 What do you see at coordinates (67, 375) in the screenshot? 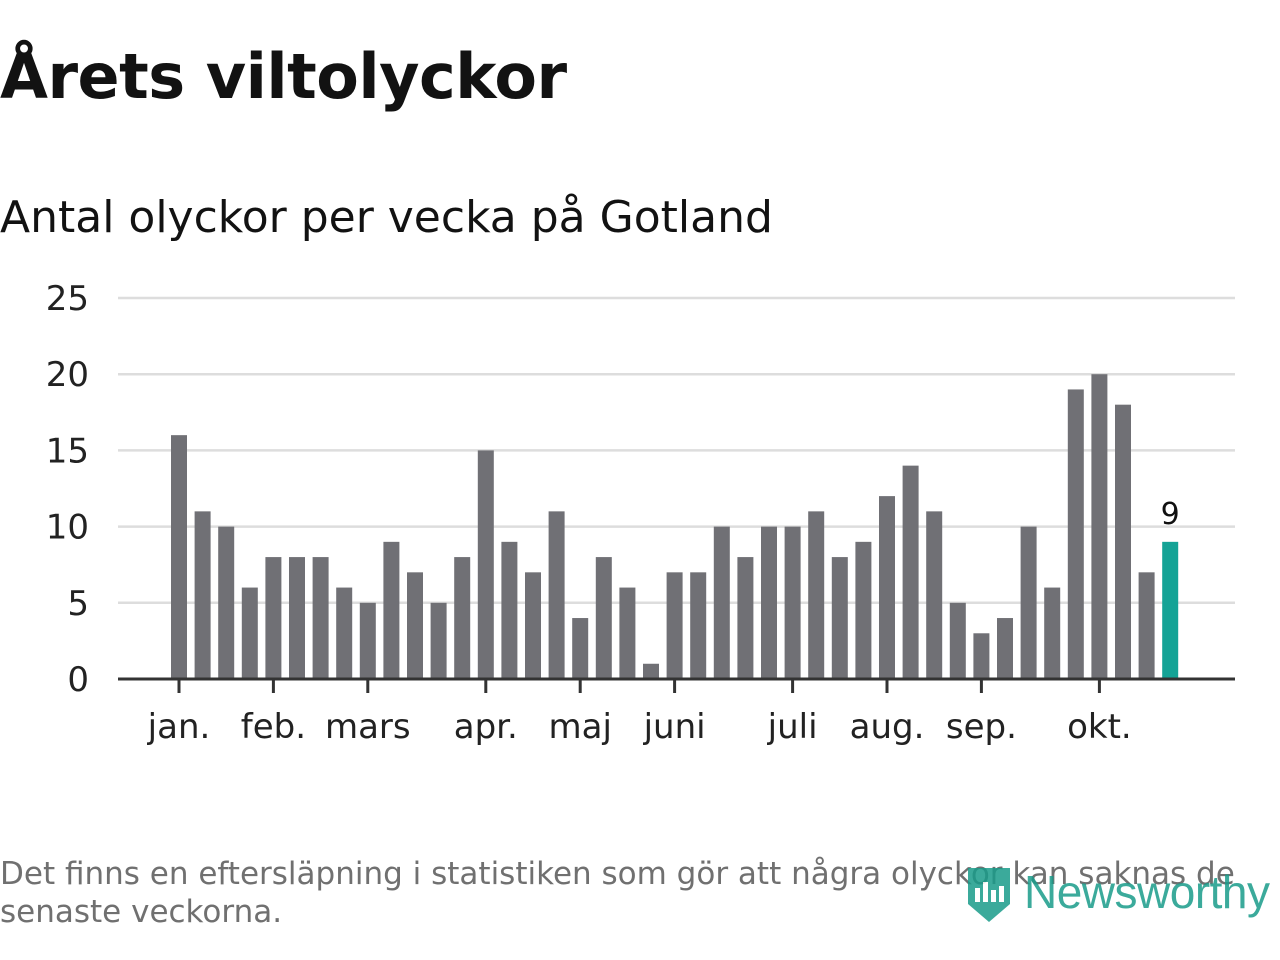
I see `y-tick-label: 20` at bounding box center [67, 375].